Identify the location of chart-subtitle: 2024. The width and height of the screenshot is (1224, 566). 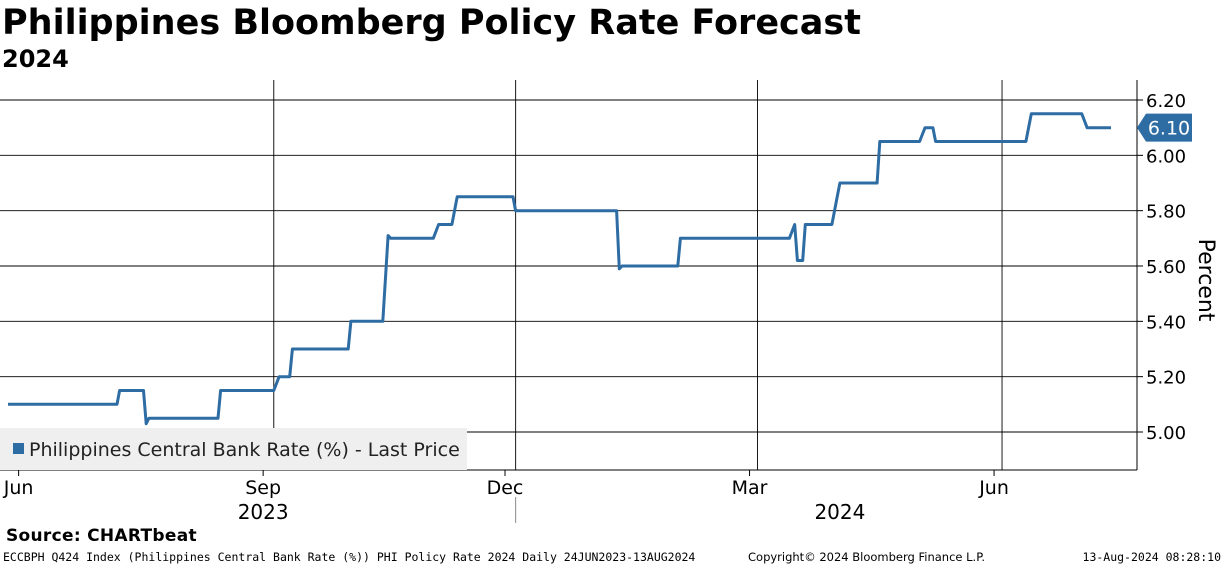
(35, 59).